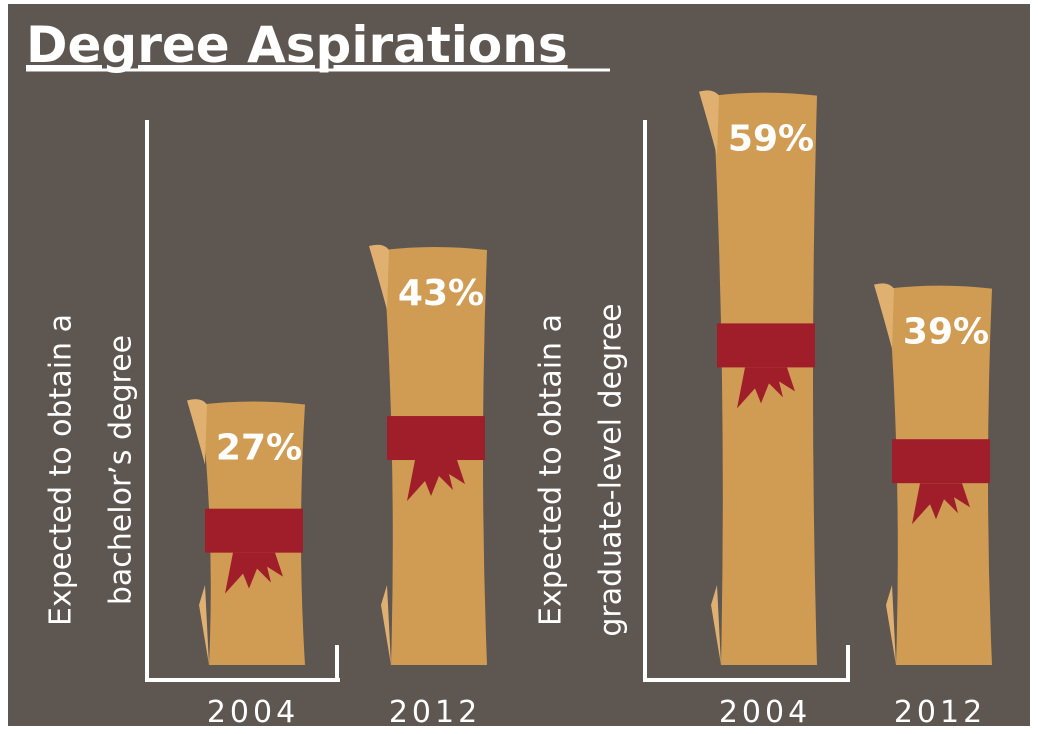 Image resolution: width=1038 pixels, height=734 pixels. I want to click on value-label: 39%, so click(946, 332).